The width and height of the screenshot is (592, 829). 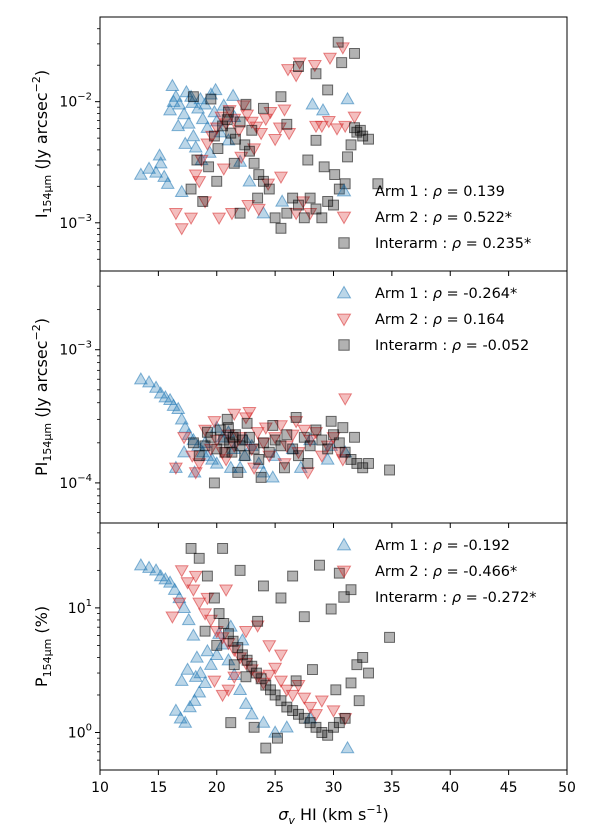 I want to click on data-points, so click(x=258, y=136).